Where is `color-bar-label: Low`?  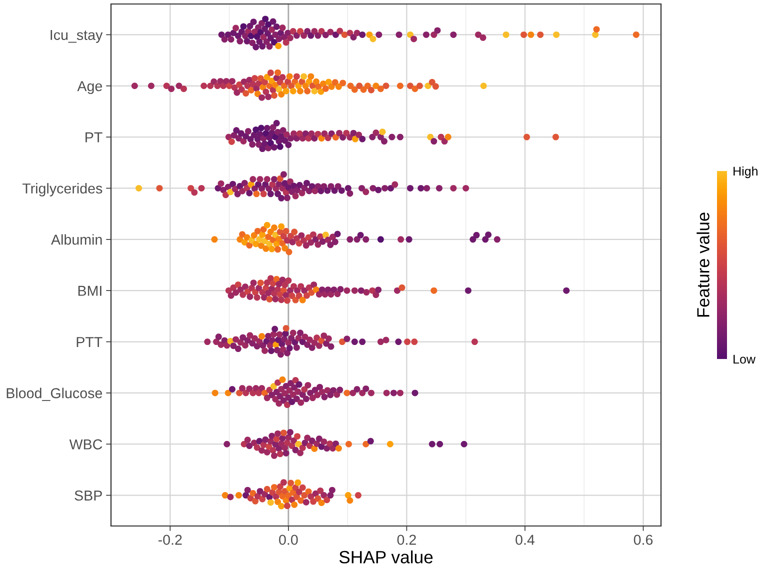
color-bar-label: Low is located at coordinates (745, 359).